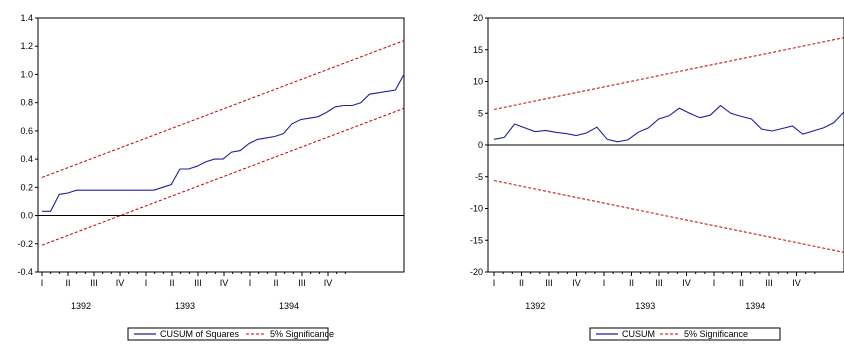 The image size is (844, 344). I want to click on y-tick-label: -0.2, so click(25, 244).